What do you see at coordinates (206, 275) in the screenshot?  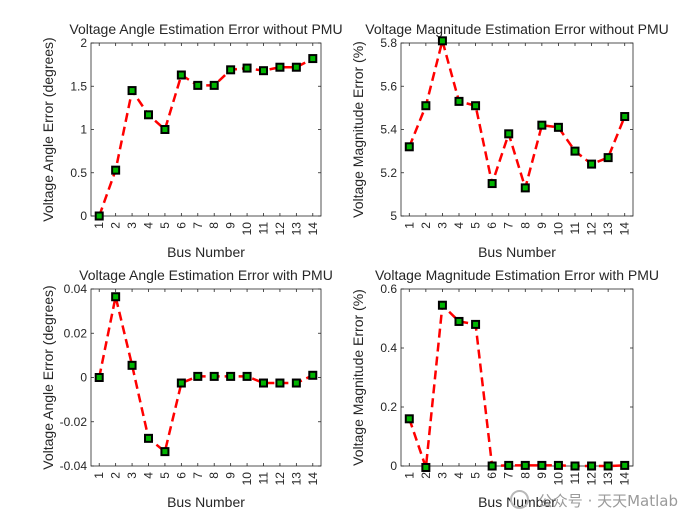 I see `chart-title: Voltage Angle Estimation Error with PMU` at bounding box center [206, 275].